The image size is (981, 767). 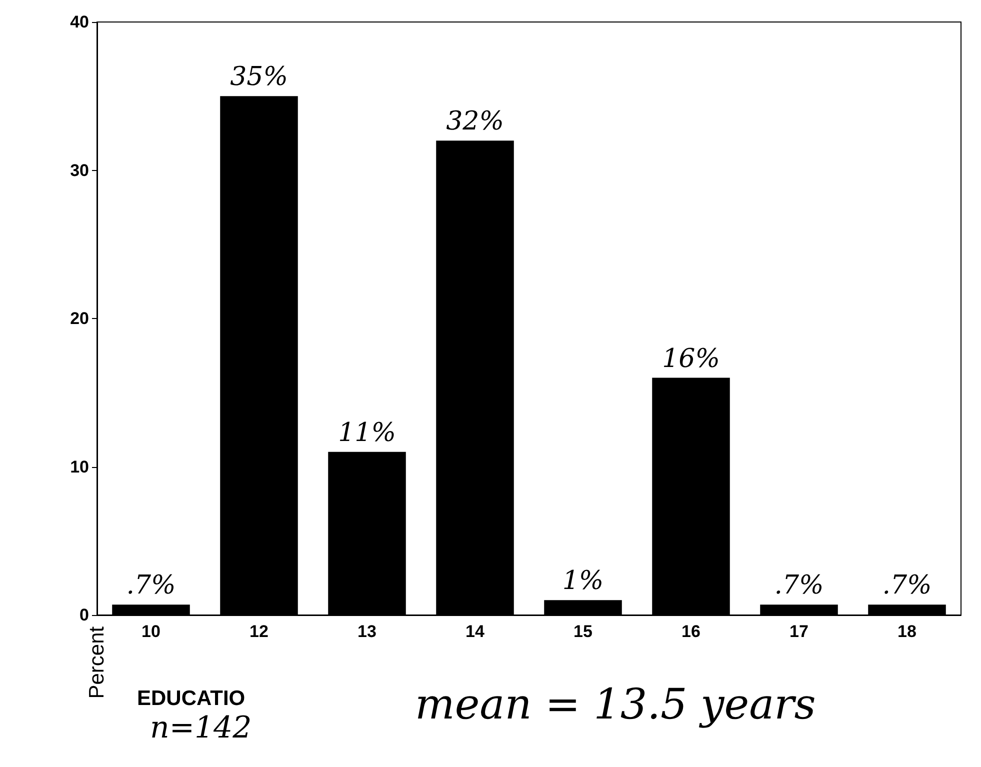 I want to click on y-tick-label: 10, so click(x=79, y=466).